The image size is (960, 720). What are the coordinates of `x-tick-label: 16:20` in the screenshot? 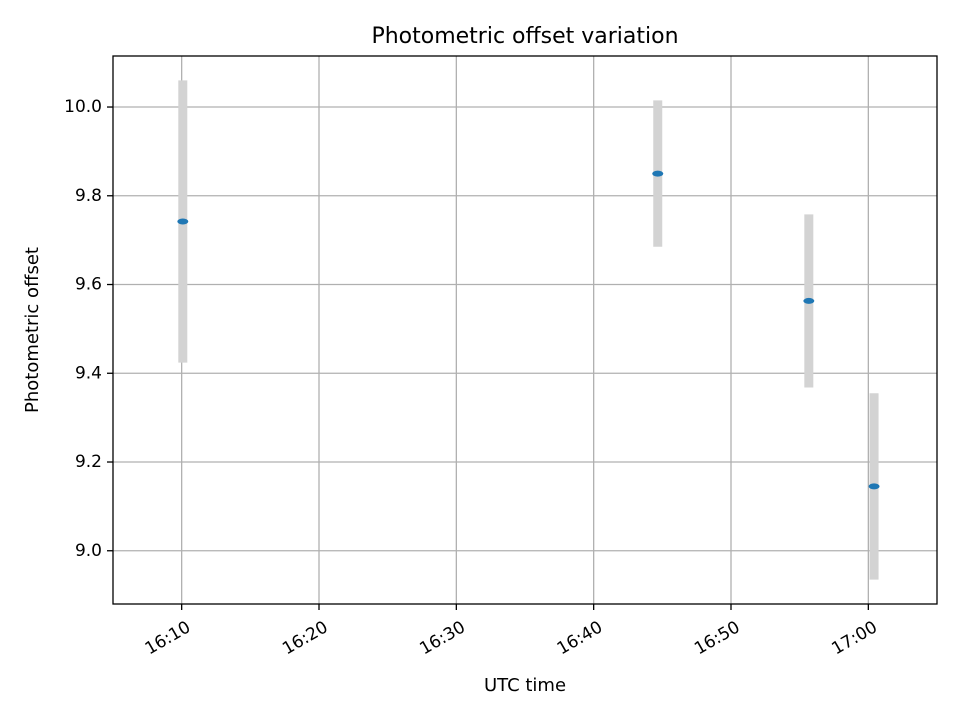 It's located at (305, 638).